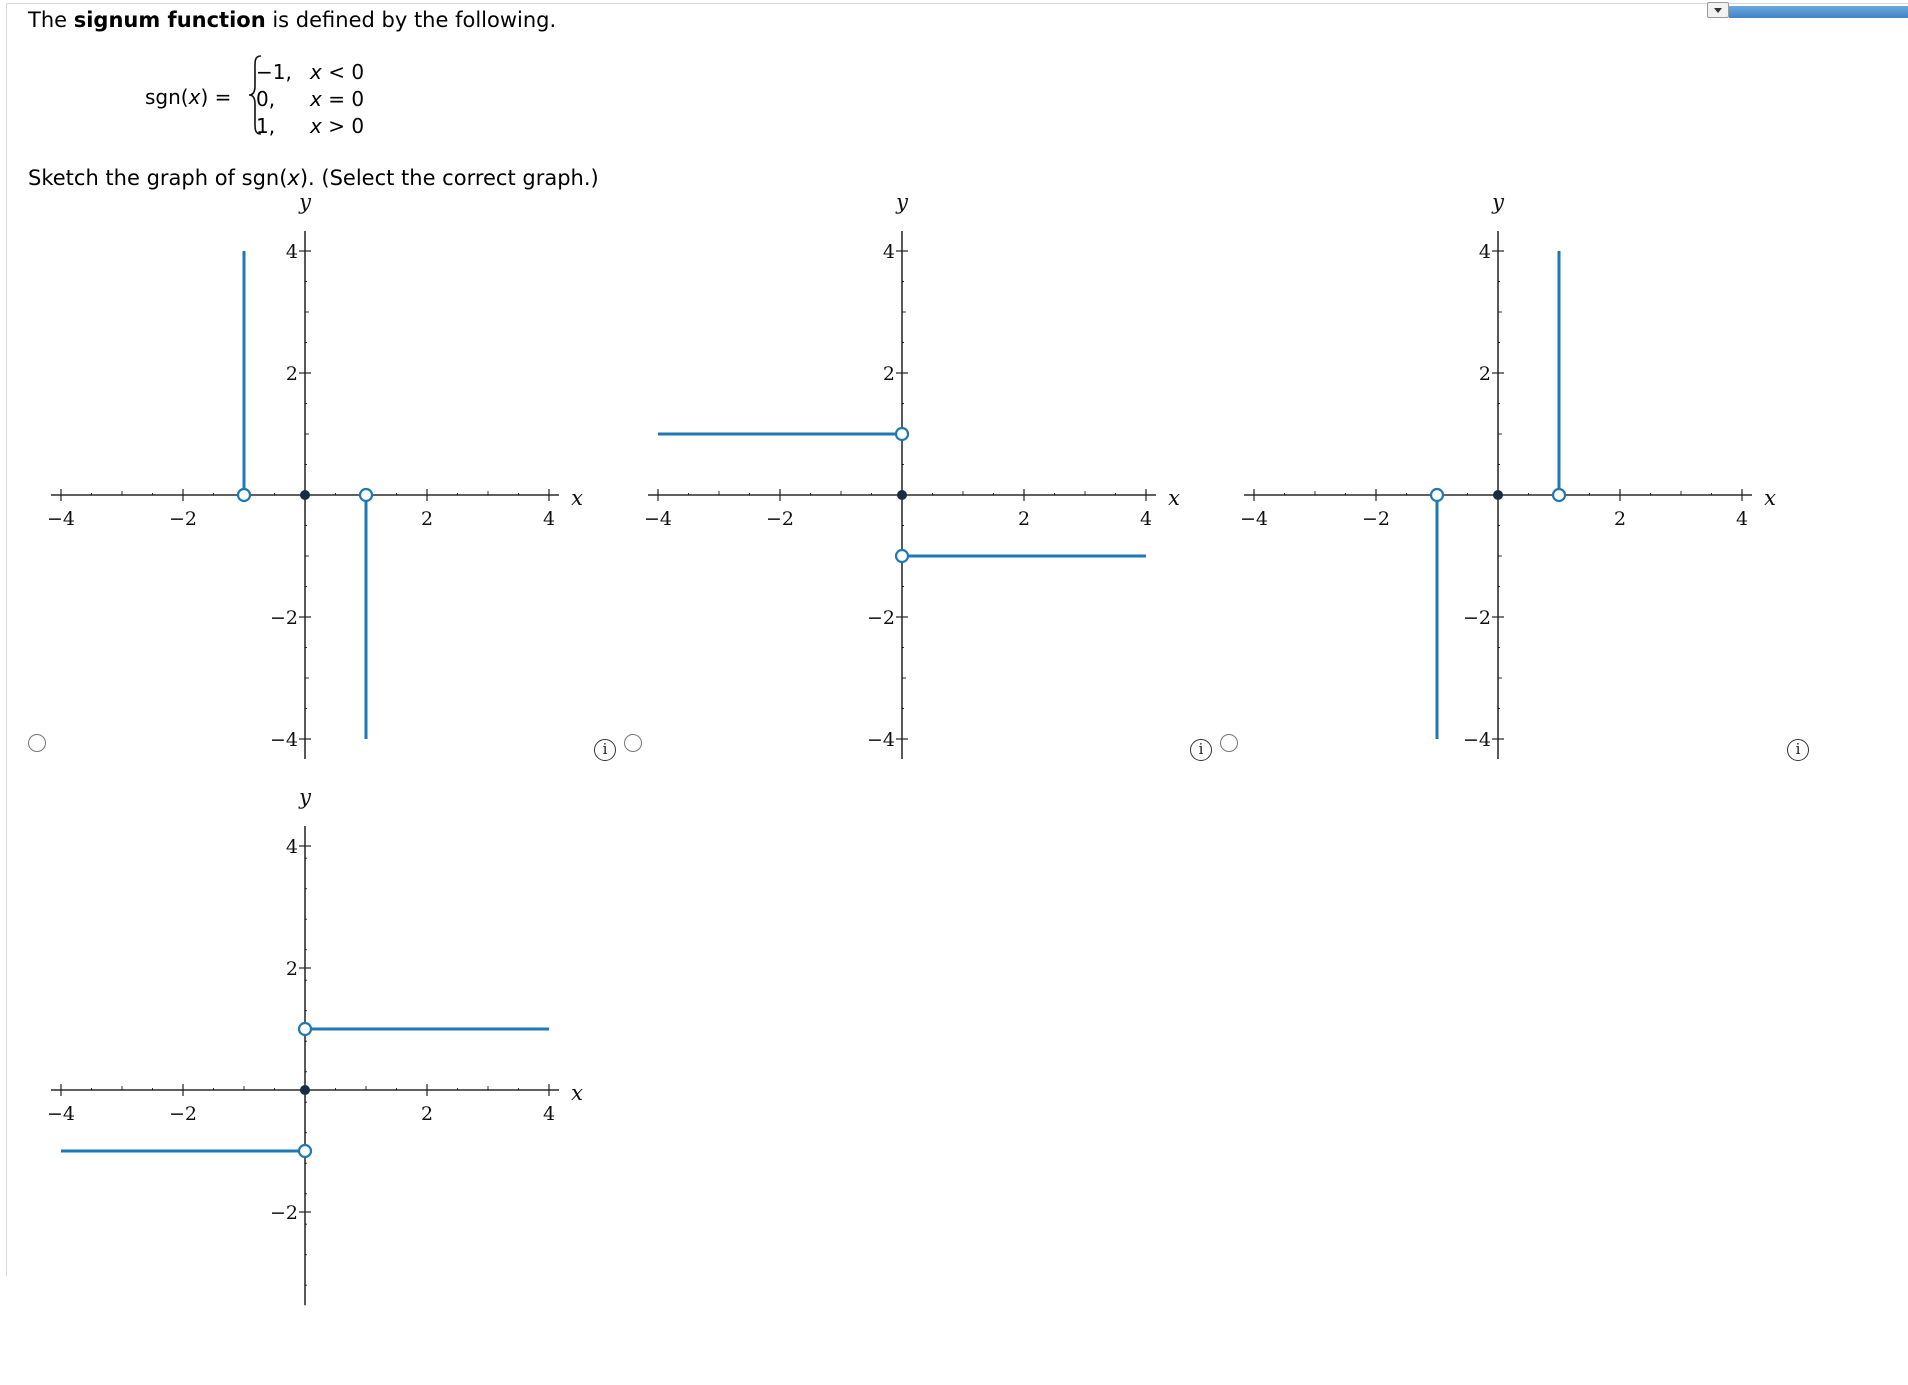 Image resolution: width=1908 pixels, height=1385 pixels. Describe the element at coordinates (167, 97) in the screenshot. I see `lhs-prefix: sgn(` at that location.